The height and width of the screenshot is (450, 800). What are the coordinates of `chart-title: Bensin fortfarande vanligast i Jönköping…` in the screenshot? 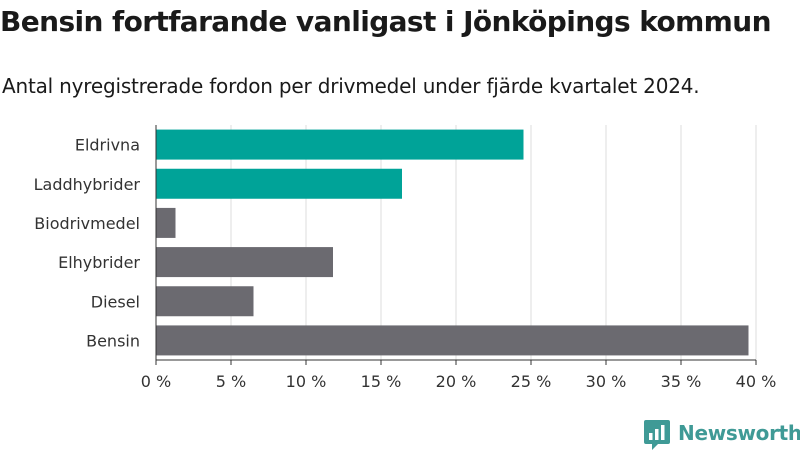 It's located at (386, 21).